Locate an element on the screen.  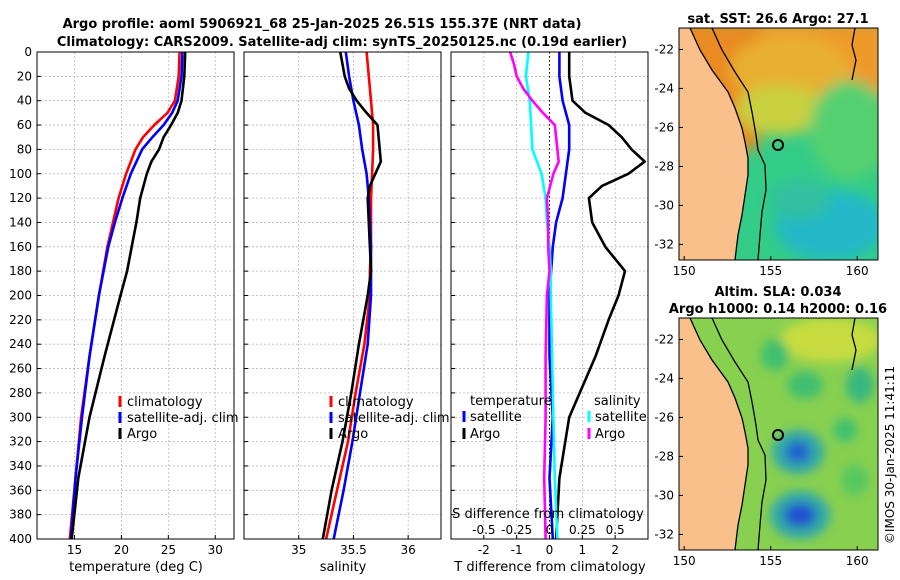
y-tick-label: 60 is located at coordinates (24, 125).